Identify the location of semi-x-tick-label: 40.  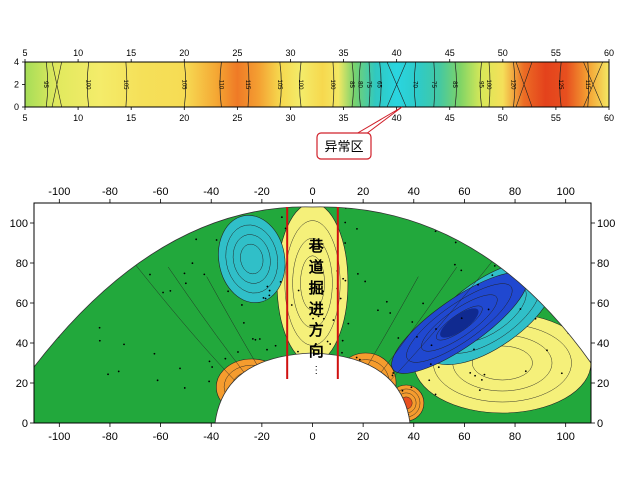
(414, 192).